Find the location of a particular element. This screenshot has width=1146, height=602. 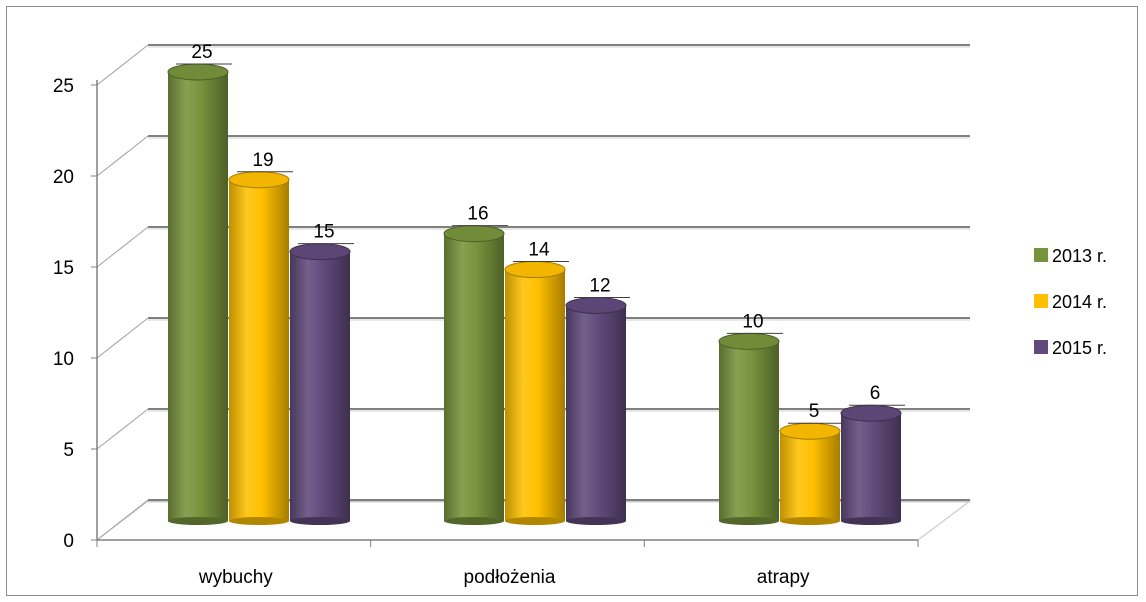

x-tick-label: atrapy is located at coordinates (783, 577).